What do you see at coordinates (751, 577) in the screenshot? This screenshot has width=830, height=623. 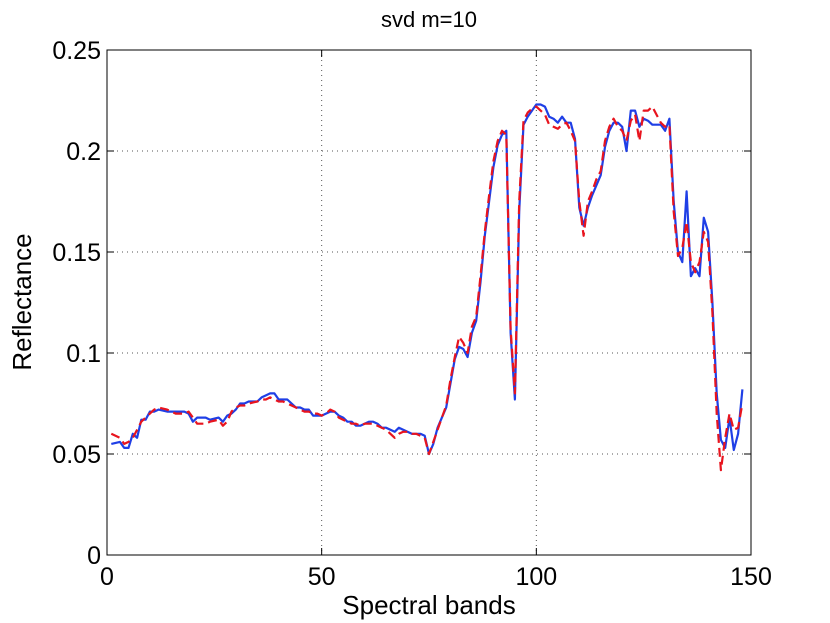 I see `x-tick-label: 150` at bounding box center [751, 577].